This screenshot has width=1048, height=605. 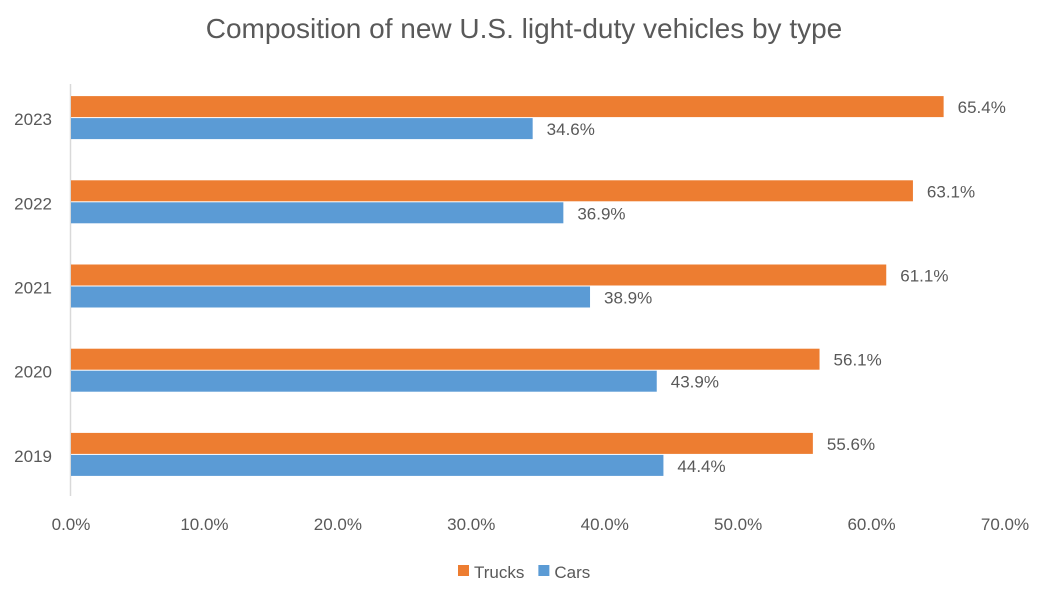 I want to click on data-label: 65.4%, so click(x=982, y=107).